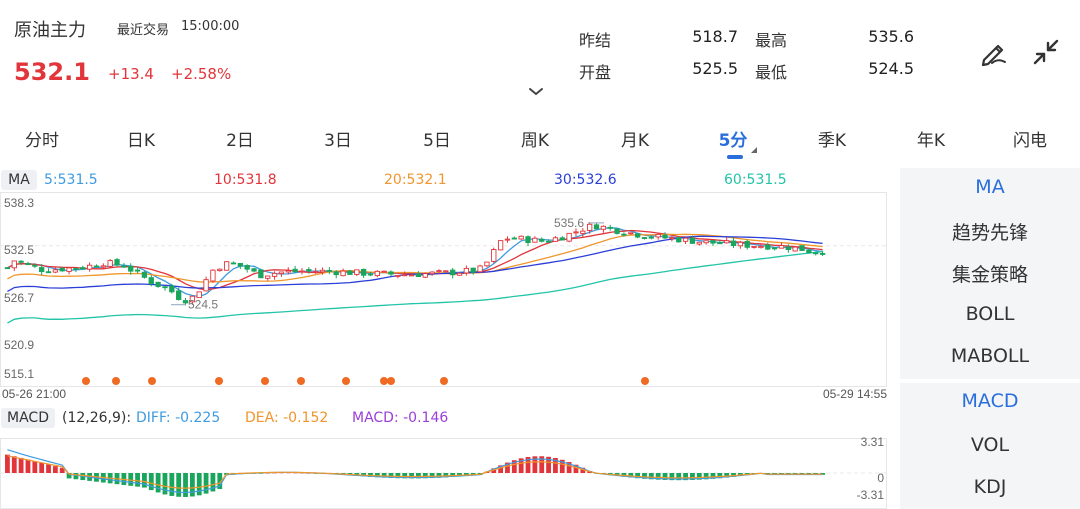 This screenshot has height=509, width=1080. What do you see at coordinates (990, 445) in the screenshot?
I see `indicator-vol: VOL` at bounding box center [990, 445].